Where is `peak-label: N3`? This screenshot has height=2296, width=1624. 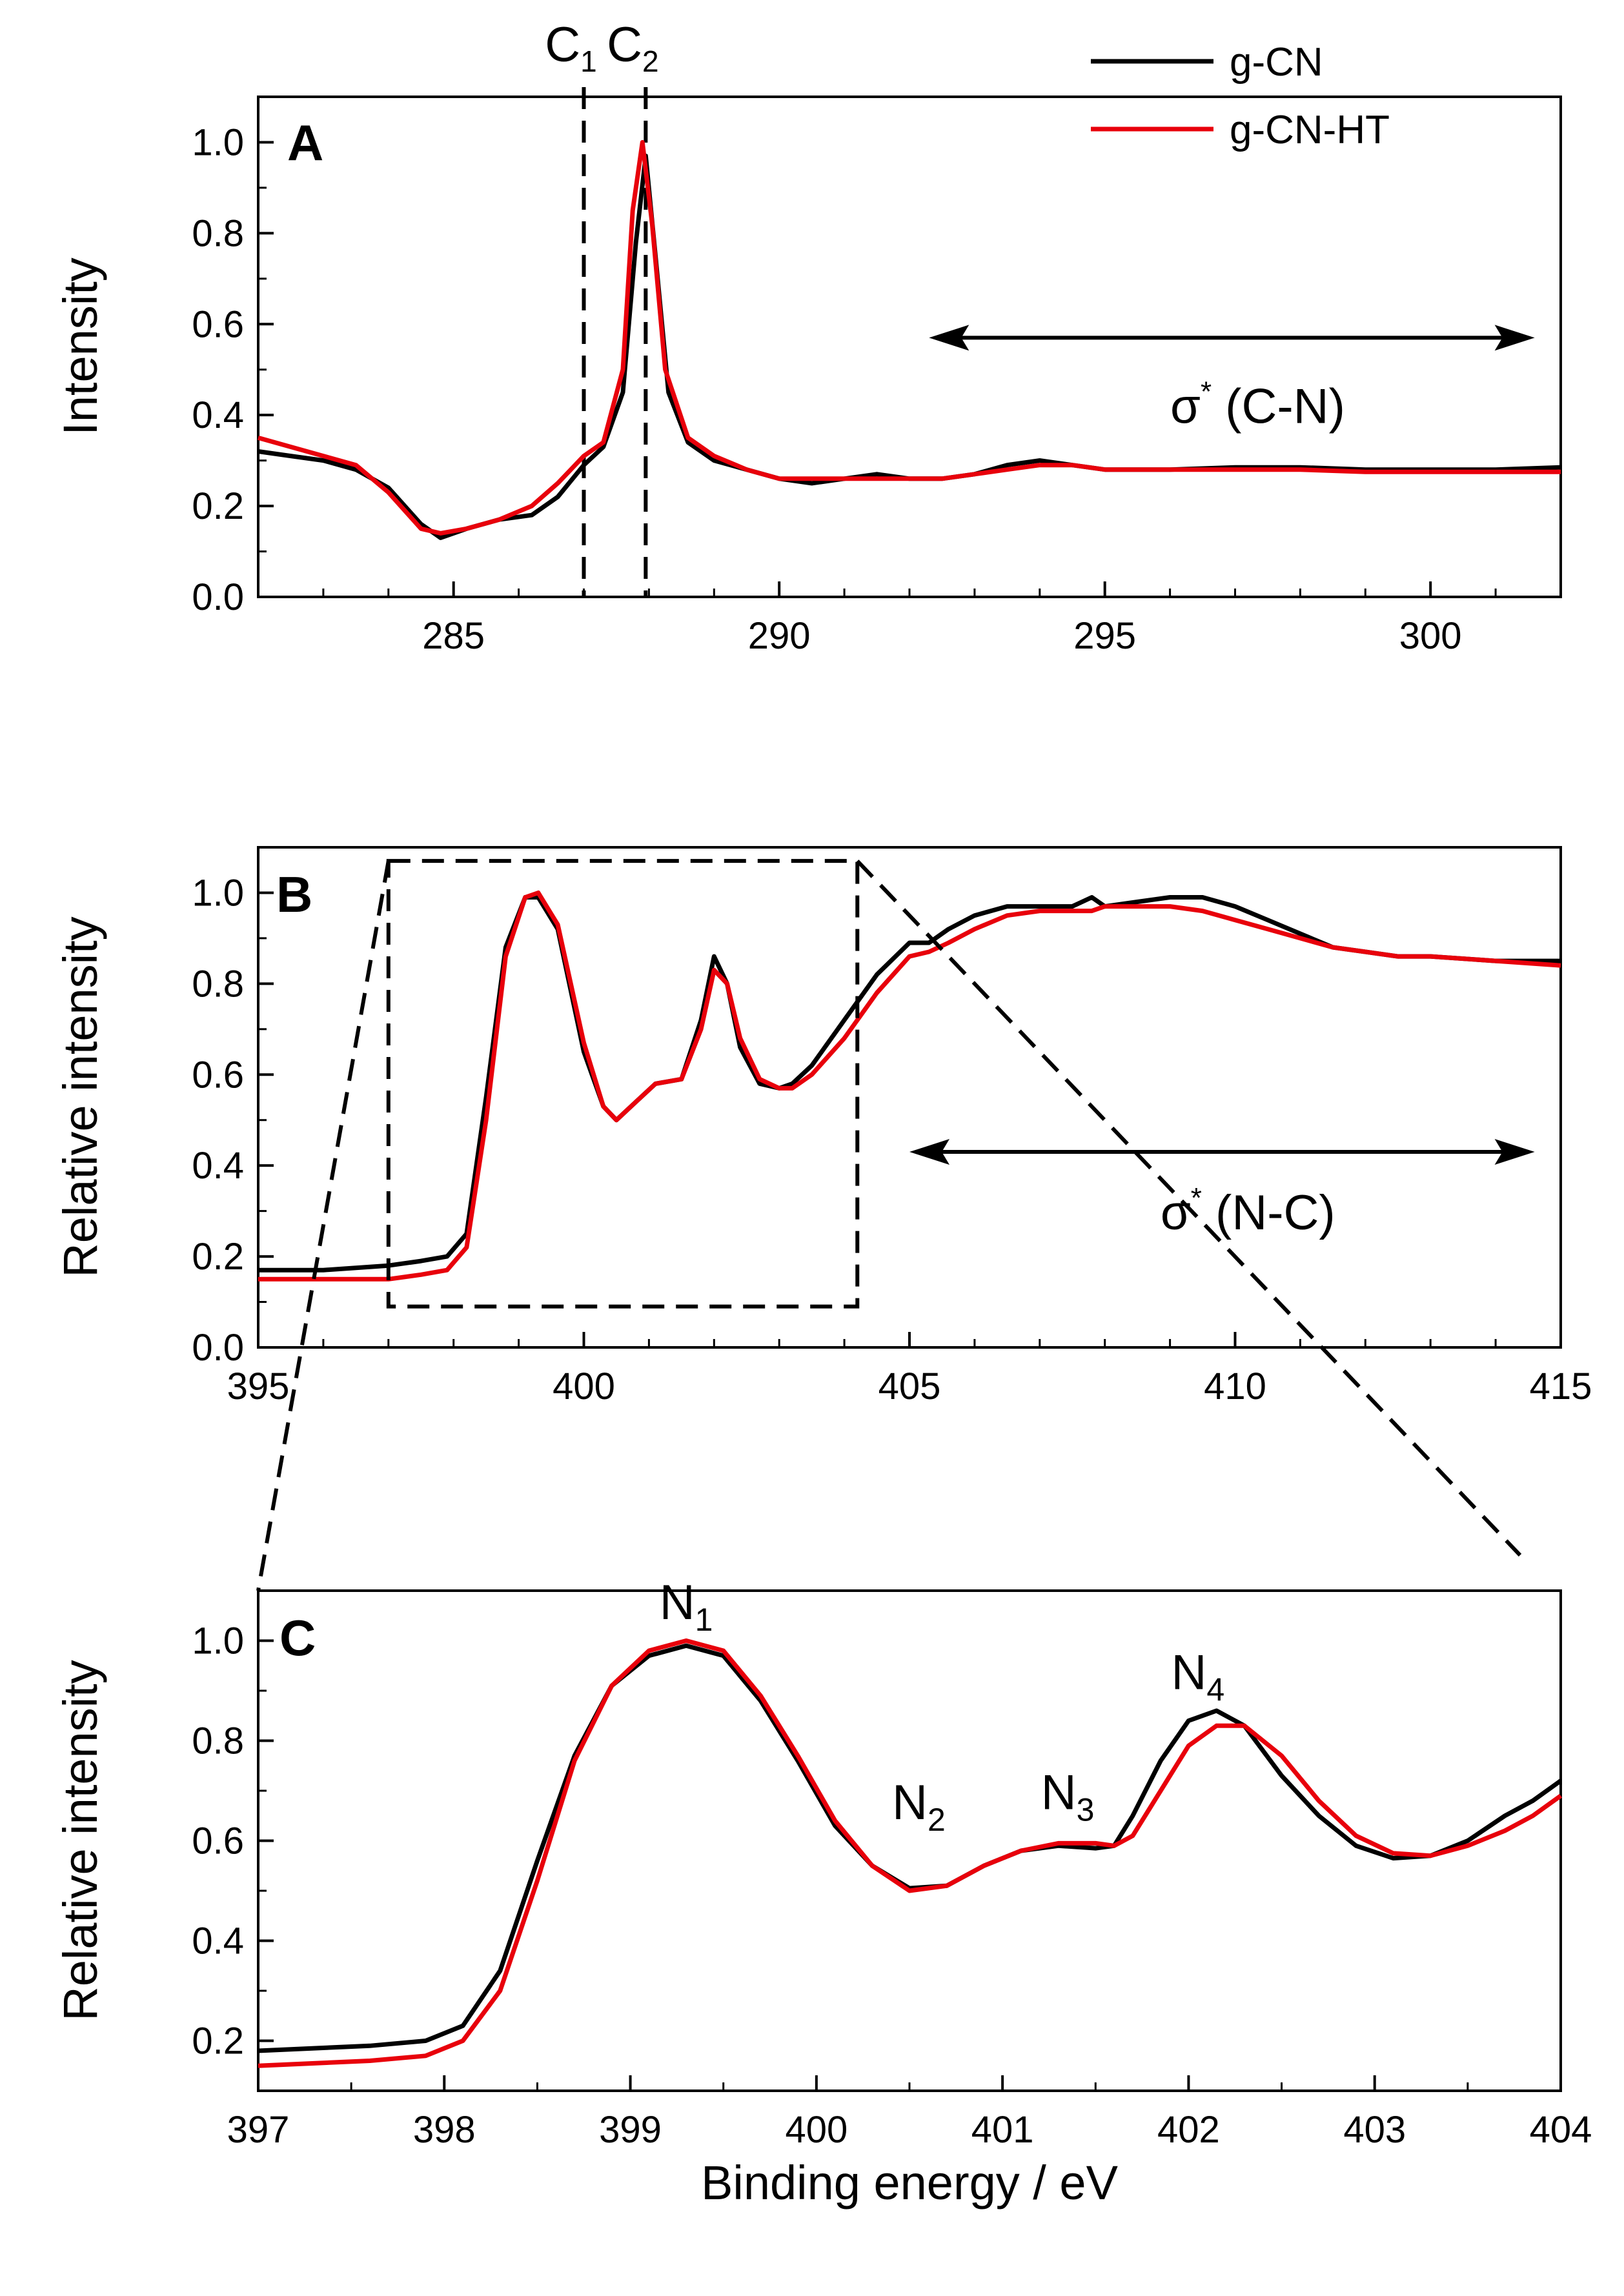
peak-label: N3 is located at coordinates (1068, 1797).